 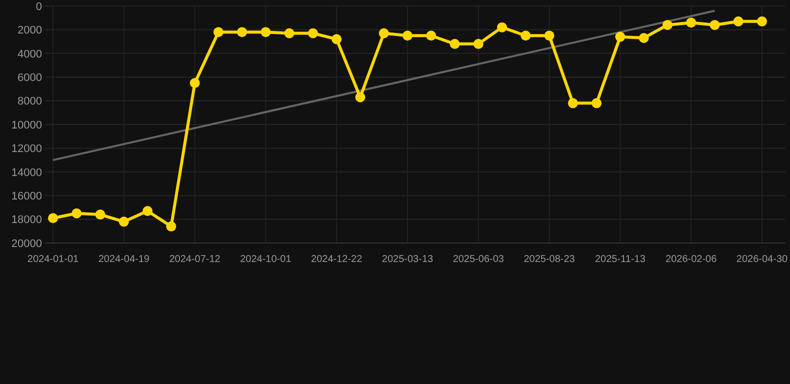 What do you see at coordinates (692, 259) in the screenshot?
I see `x-tick-label: 2026-02-06` at bounding box center [692, 259].